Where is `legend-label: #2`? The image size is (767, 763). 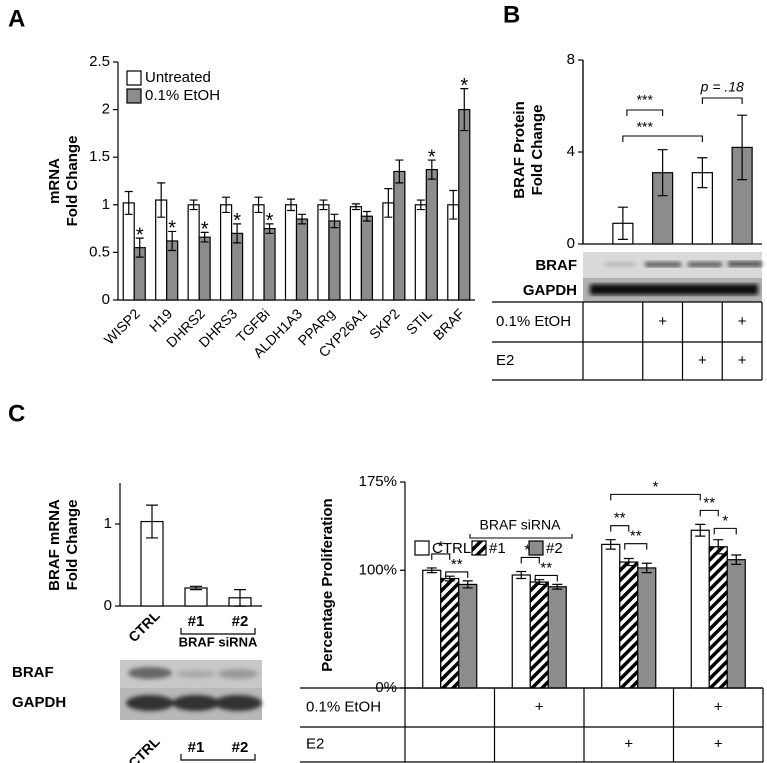
legend-label: #2 is located at coordinates (554, 548).